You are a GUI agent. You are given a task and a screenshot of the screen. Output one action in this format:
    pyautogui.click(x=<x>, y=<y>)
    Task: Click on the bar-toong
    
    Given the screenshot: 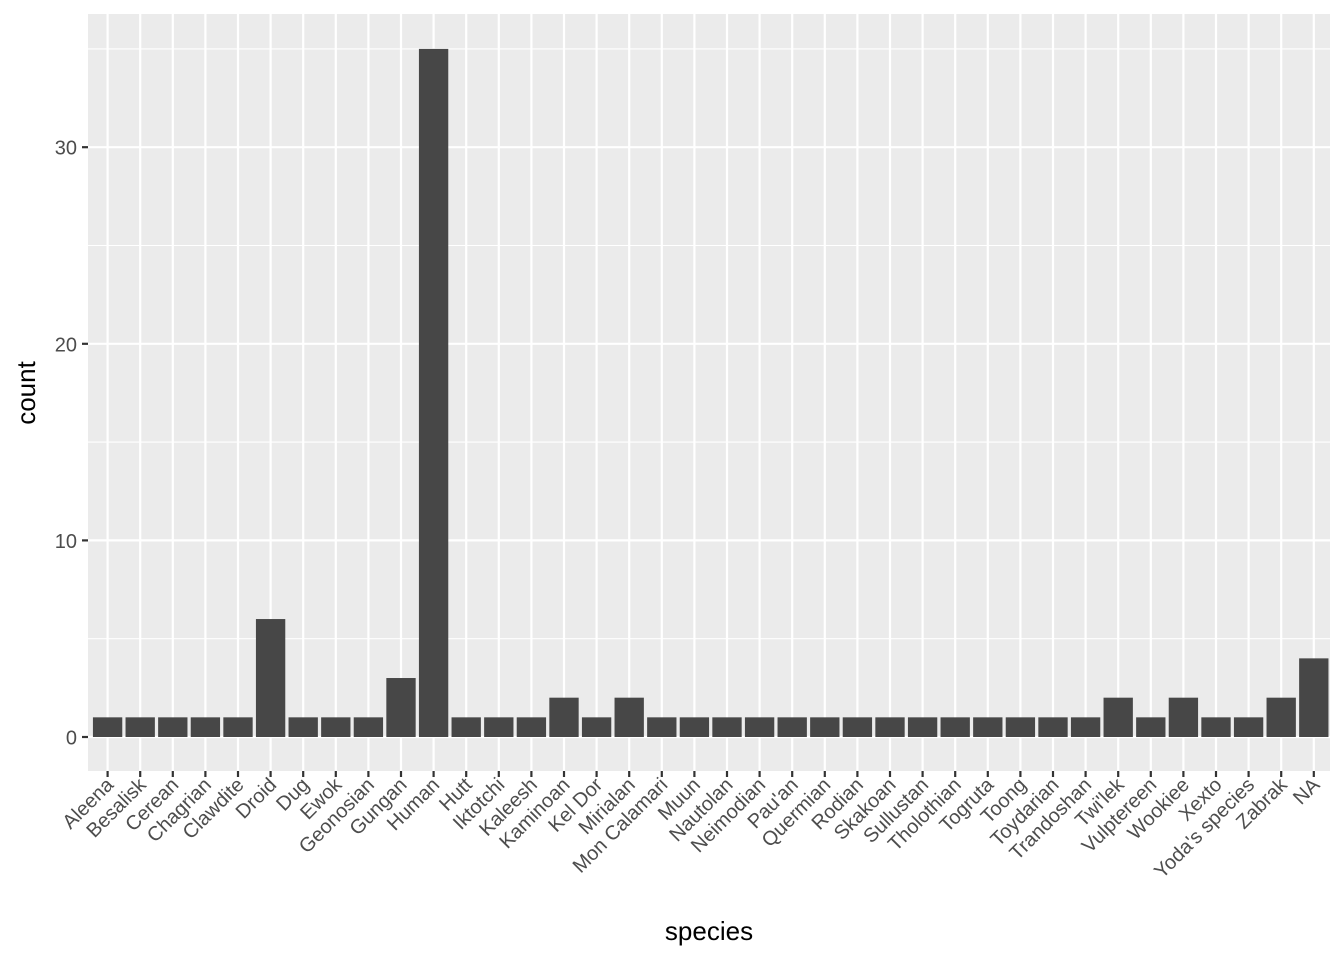 What is the action you would take?
    pyautogui.click(x=1020, y=727)
    